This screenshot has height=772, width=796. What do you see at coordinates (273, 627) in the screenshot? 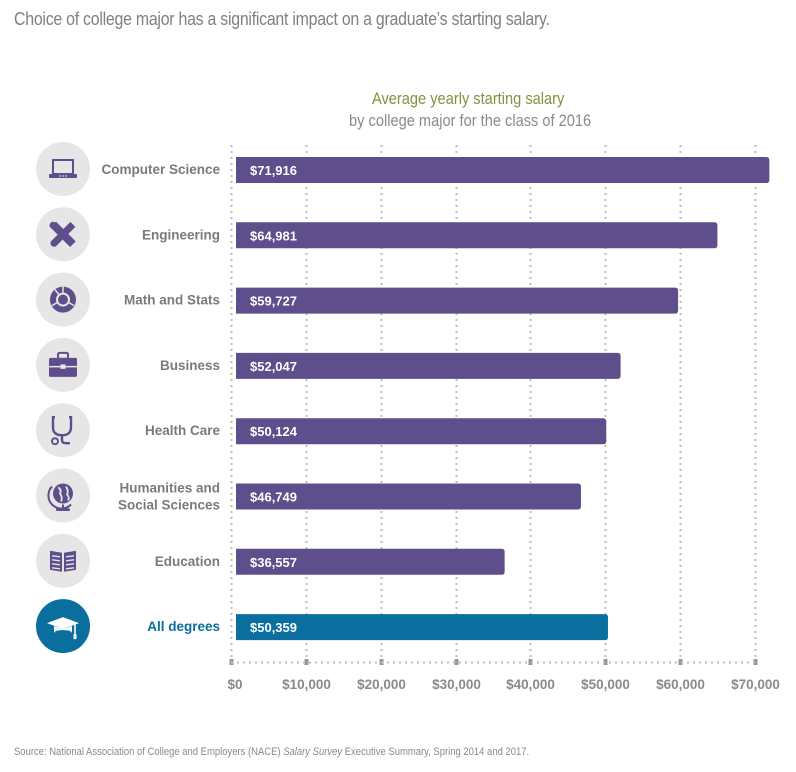
I see `bar-value-label: $50,359` at bounding box center [273, 627].